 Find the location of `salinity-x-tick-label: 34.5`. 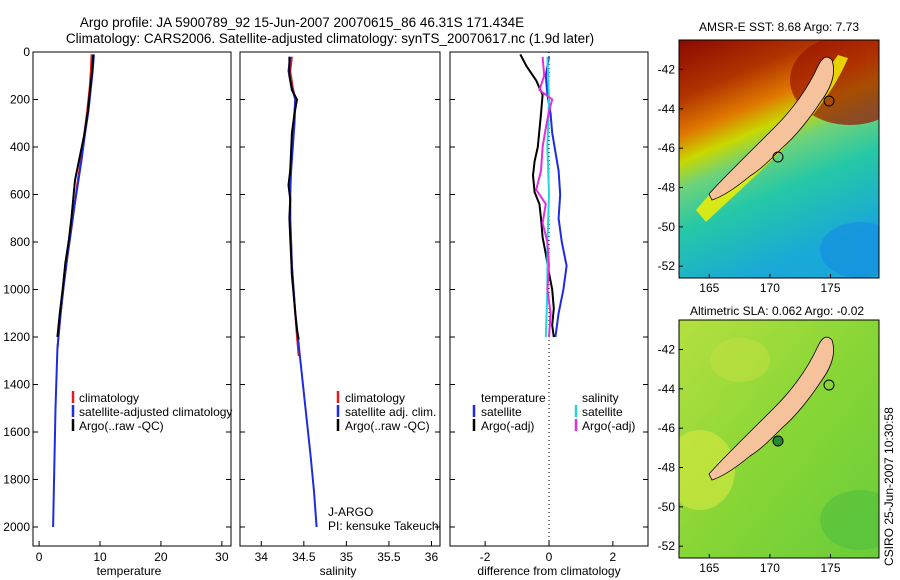

salinity-x-tick-label: 34.5 is located at coordinates (304, 557).